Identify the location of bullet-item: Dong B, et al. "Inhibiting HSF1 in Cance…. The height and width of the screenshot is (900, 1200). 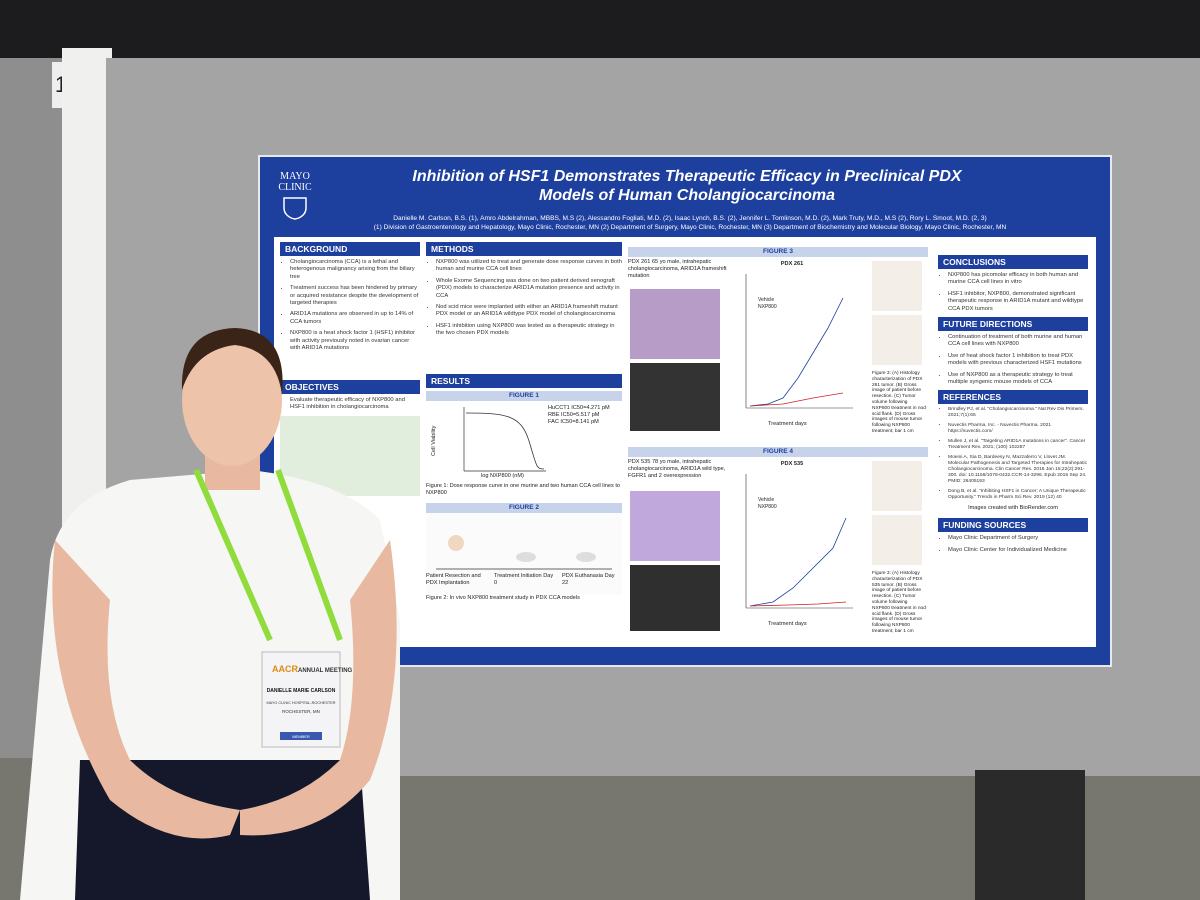
(1018, 495).